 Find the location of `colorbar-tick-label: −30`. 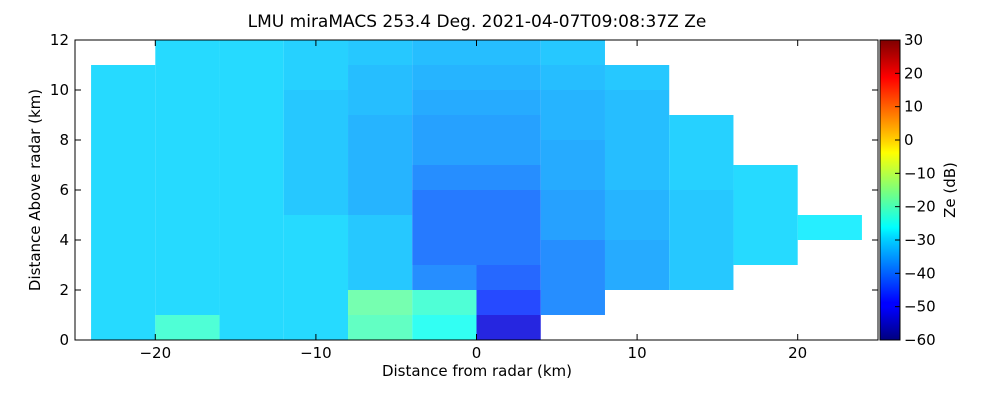

colorbar-tick-label: −30 is located at coordinates (920, 240).